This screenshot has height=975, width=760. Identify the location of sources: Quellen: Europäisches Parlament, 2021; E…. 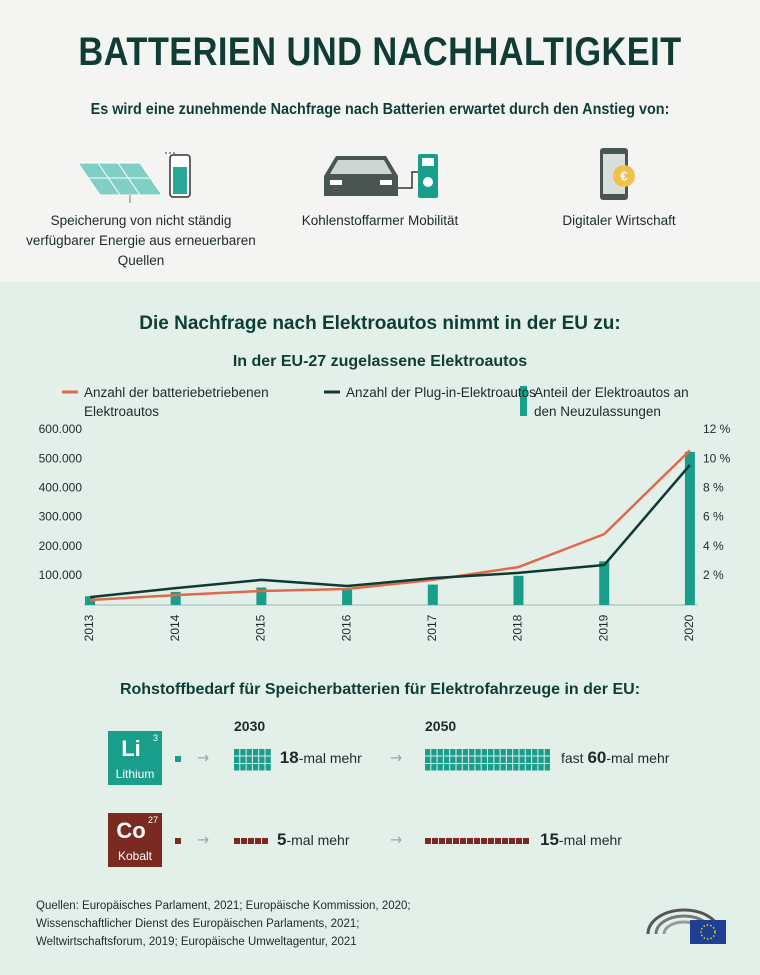
(223, 924).